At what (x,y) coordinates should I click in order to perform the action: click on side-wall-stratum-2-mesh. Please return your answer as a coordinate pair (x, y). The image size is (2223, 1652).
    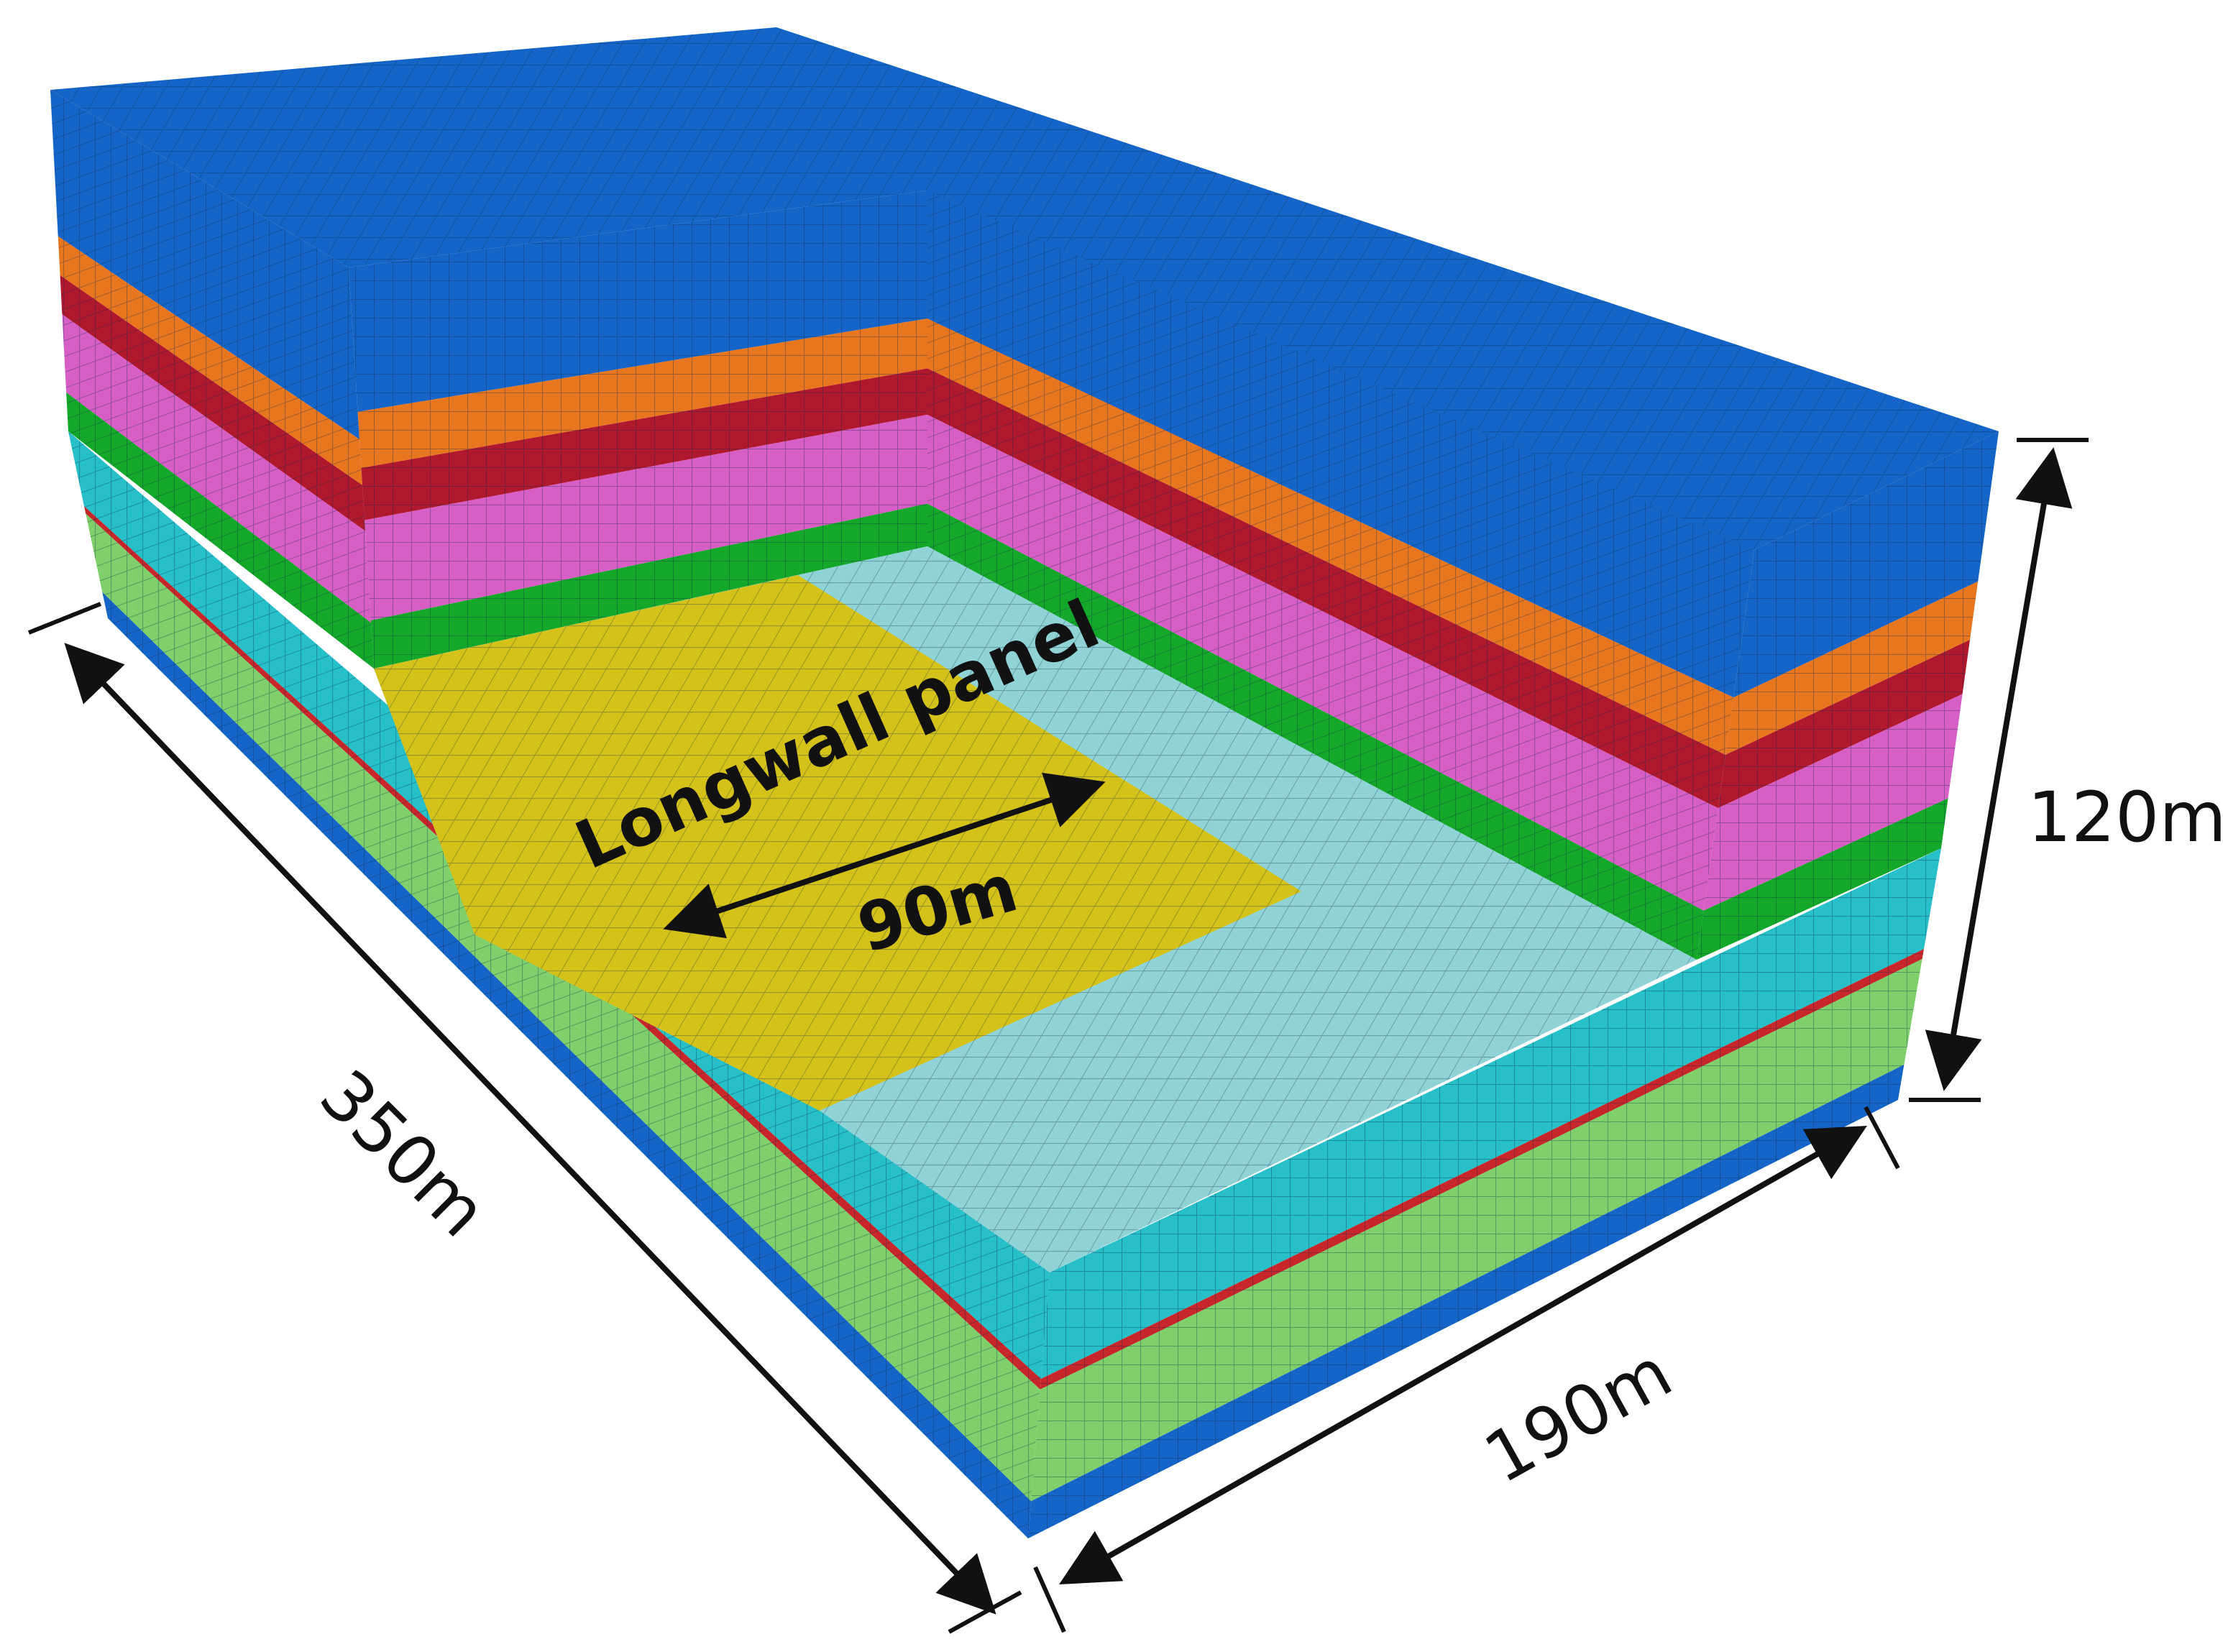
    Looking at the image, I should click on (1330, 536).